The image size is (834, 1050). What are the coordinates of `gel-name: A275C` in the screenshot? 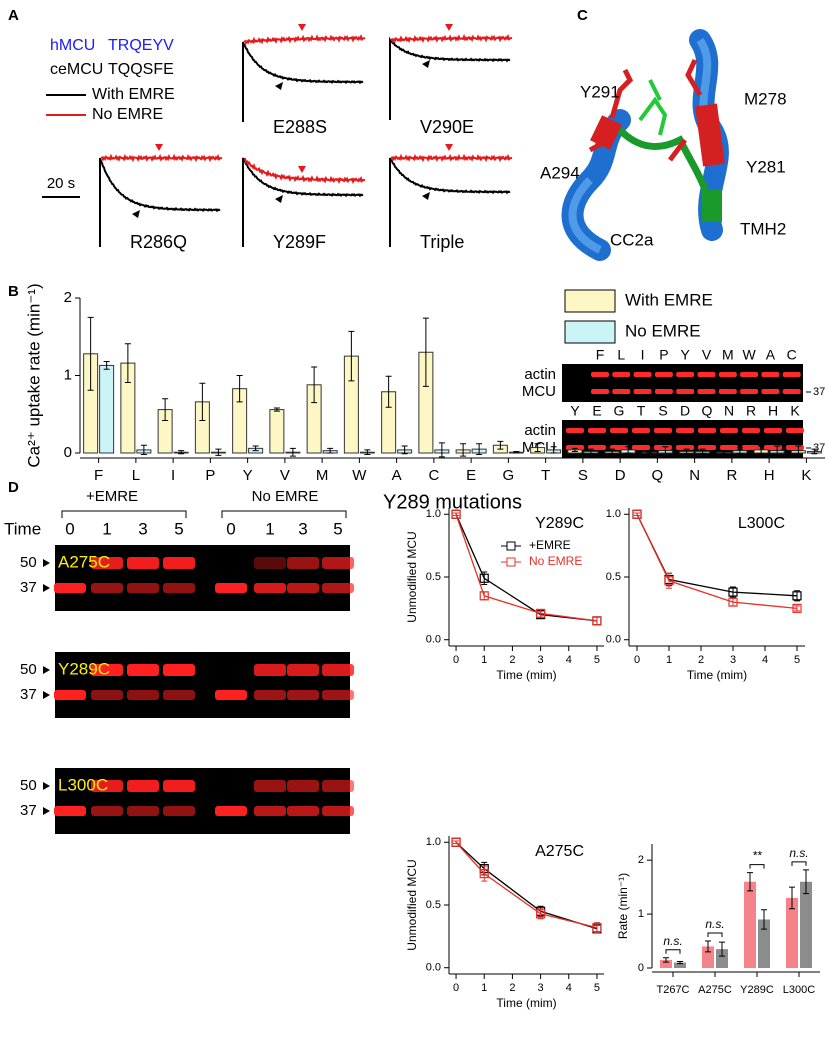 It's located at (84, 561).